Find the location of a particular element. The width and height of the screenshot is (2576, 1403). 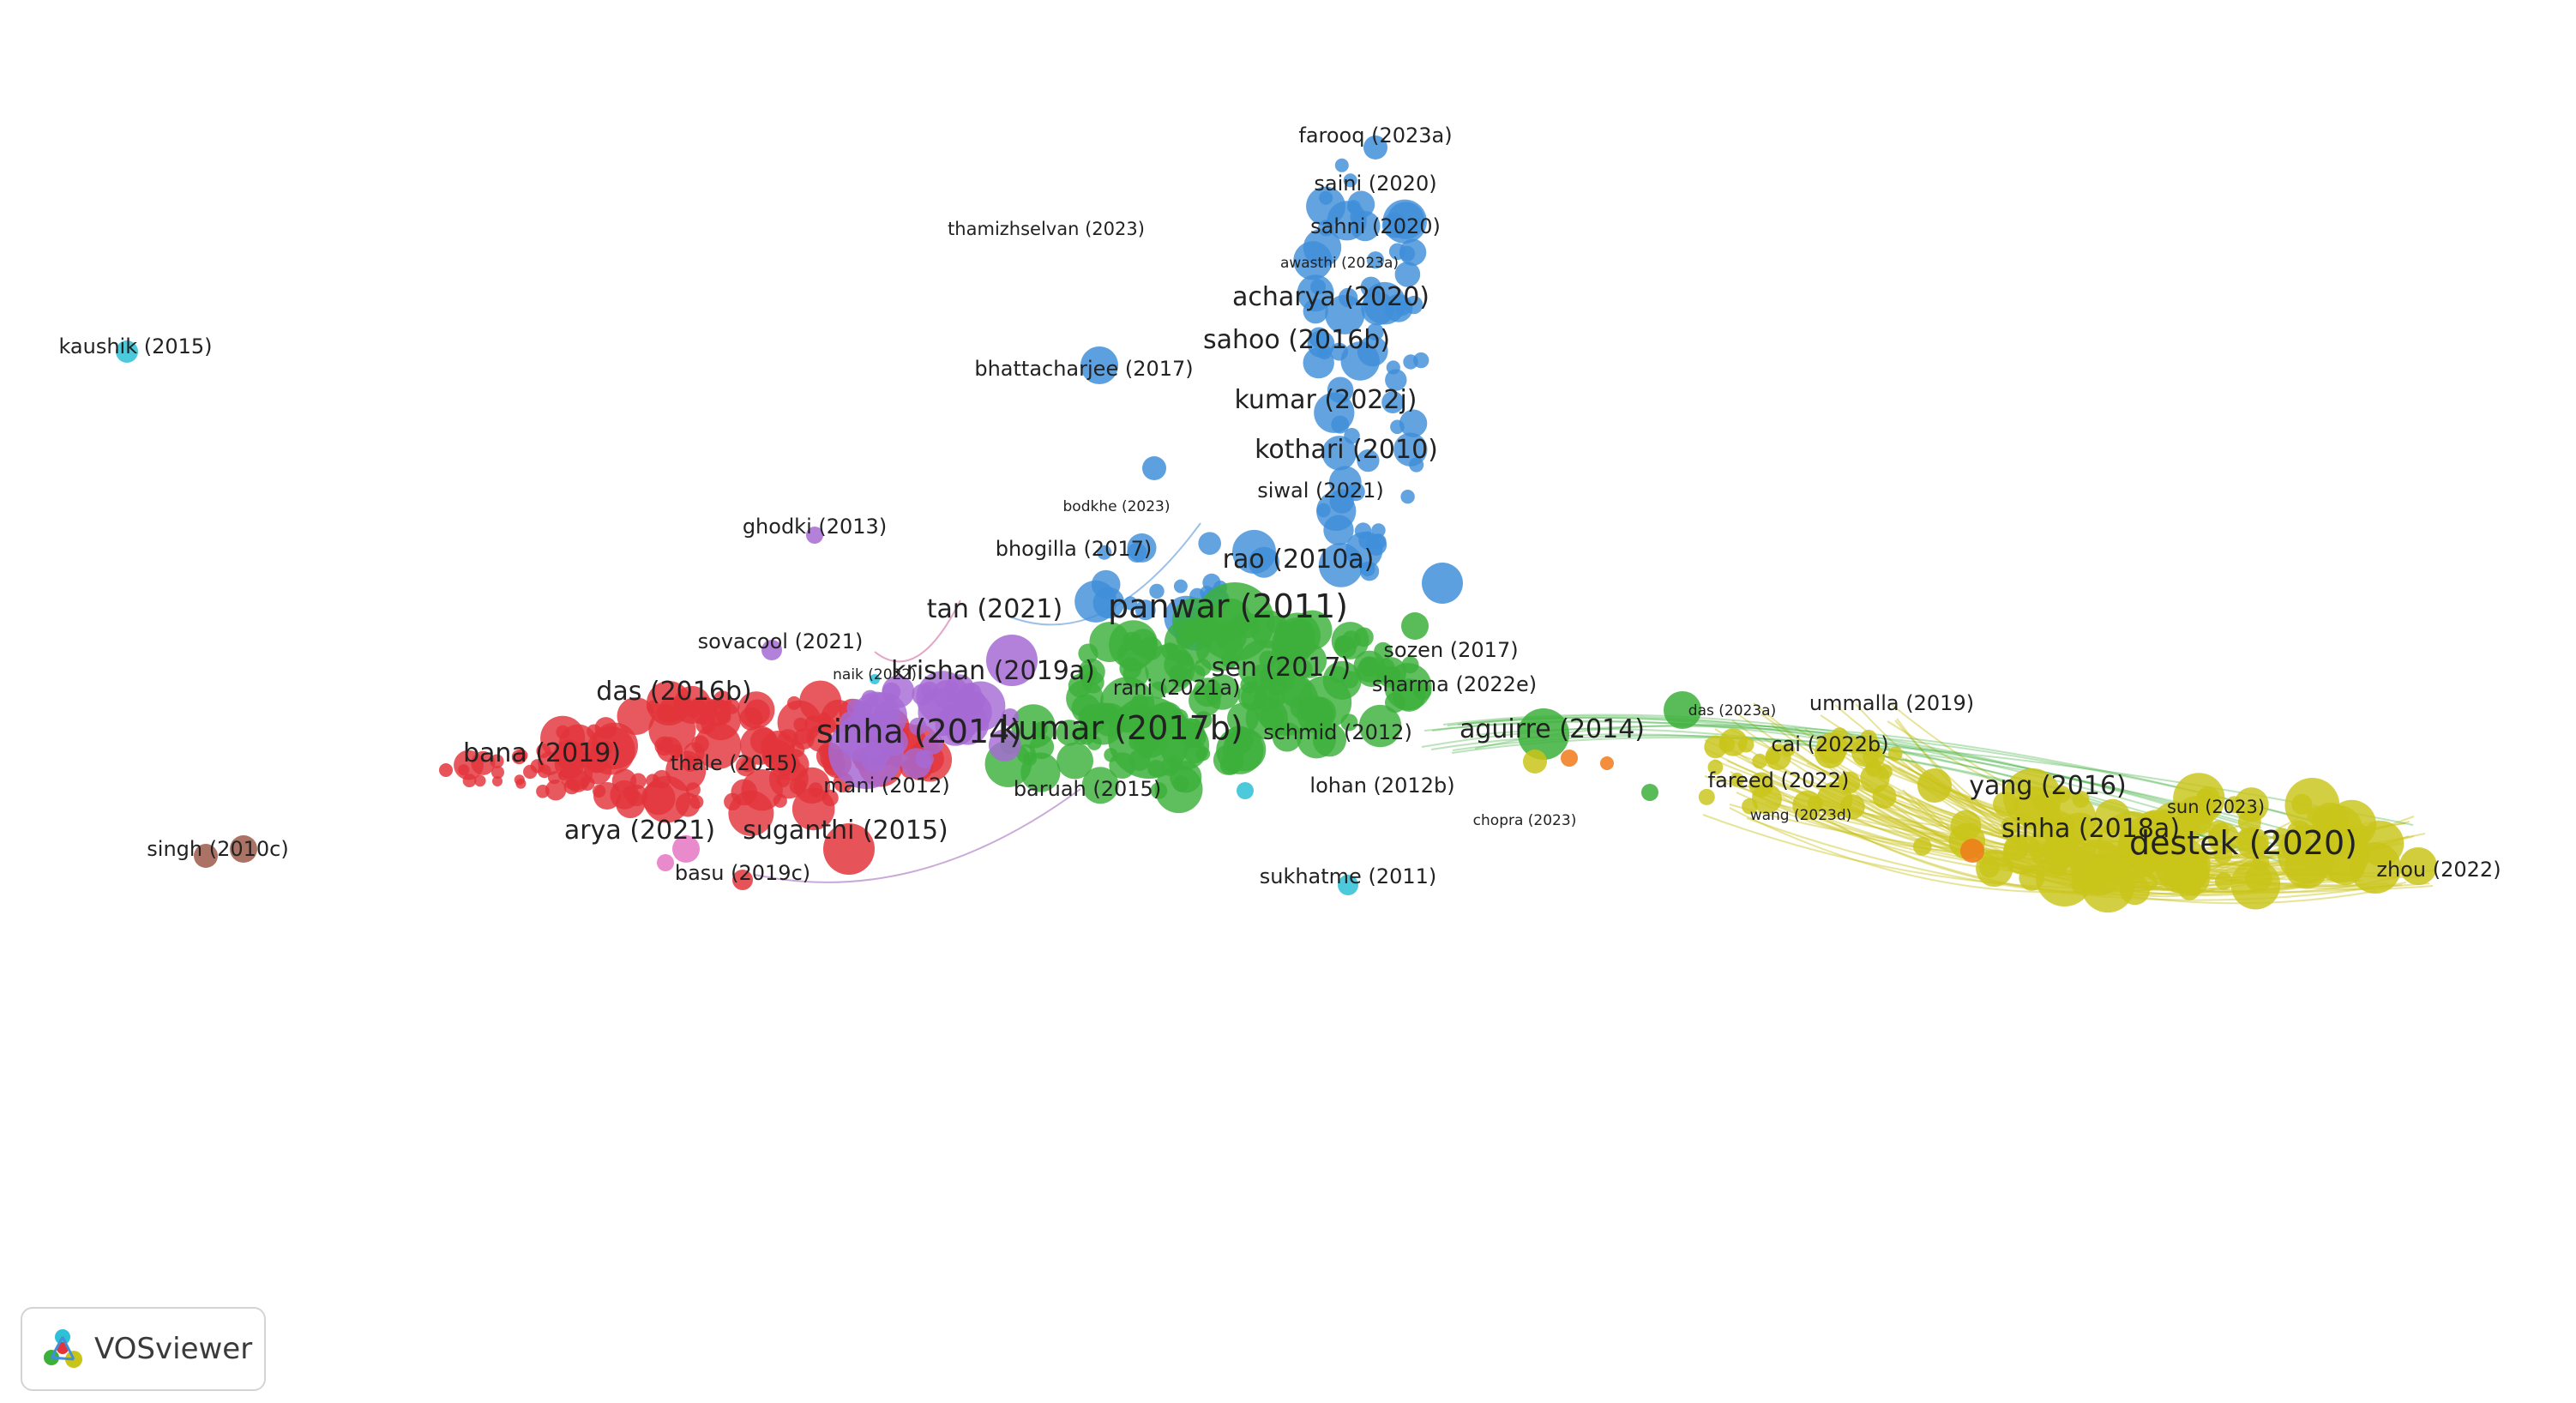

node-label: acharya (2020) is located at coordinates (1330, 297).